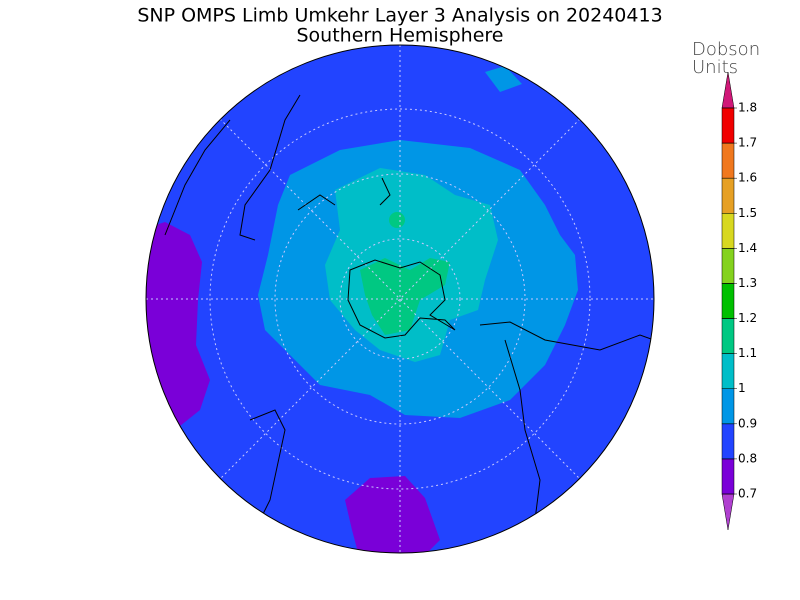  I want to click on colorbar-tick-label: 1.5, so click(747, 213).